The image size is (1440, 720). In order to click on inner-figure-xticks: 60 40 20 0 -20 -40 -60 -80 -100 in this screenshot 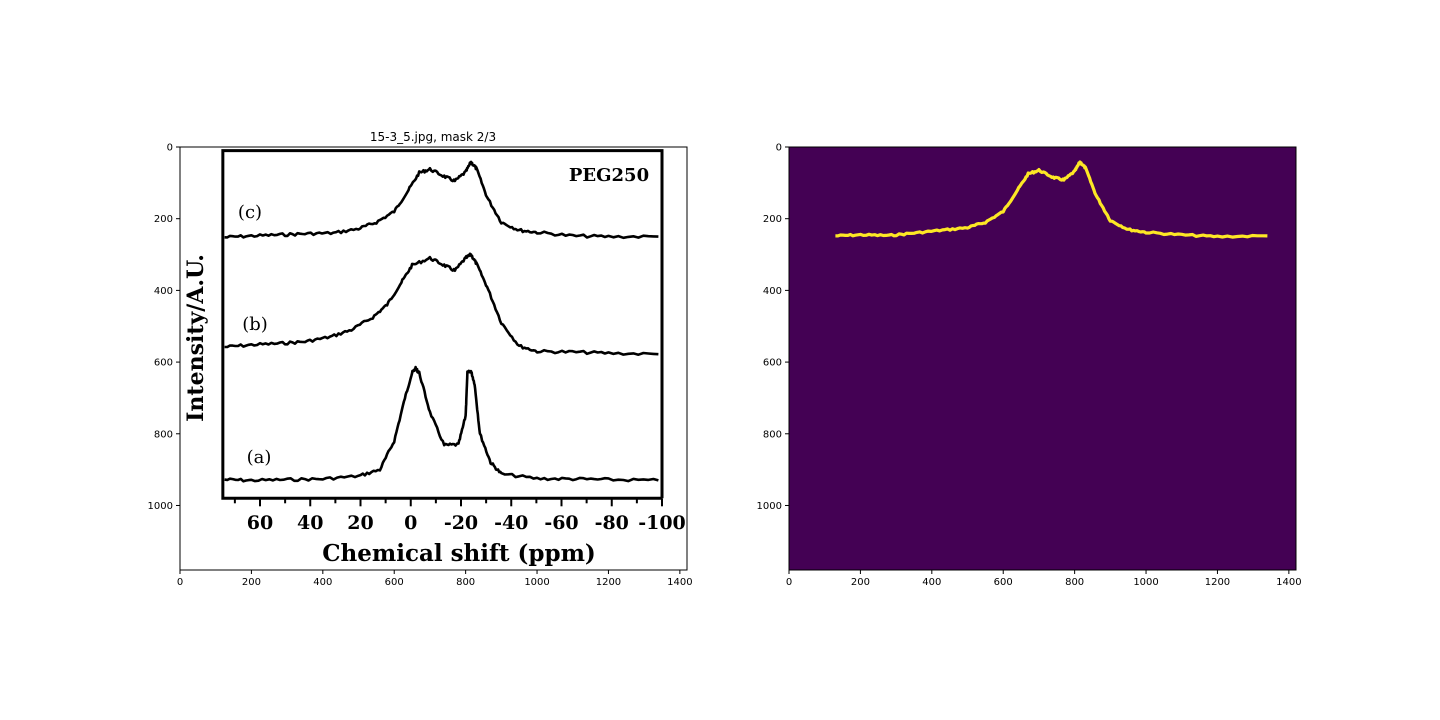, I will do `click(459, 516)`.